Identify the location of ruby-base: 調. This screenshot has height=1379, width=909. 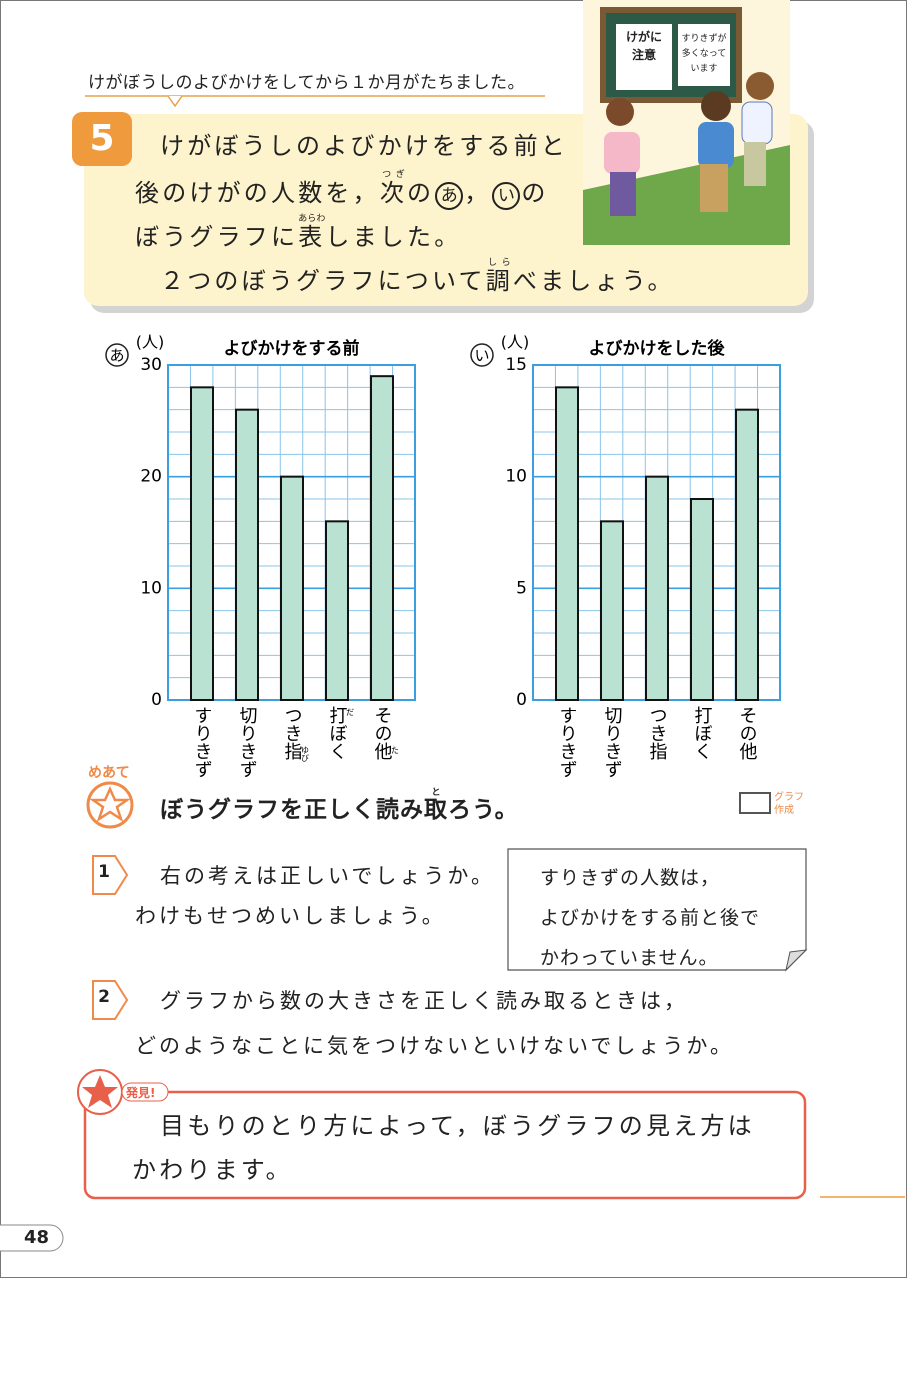
(499, 281).